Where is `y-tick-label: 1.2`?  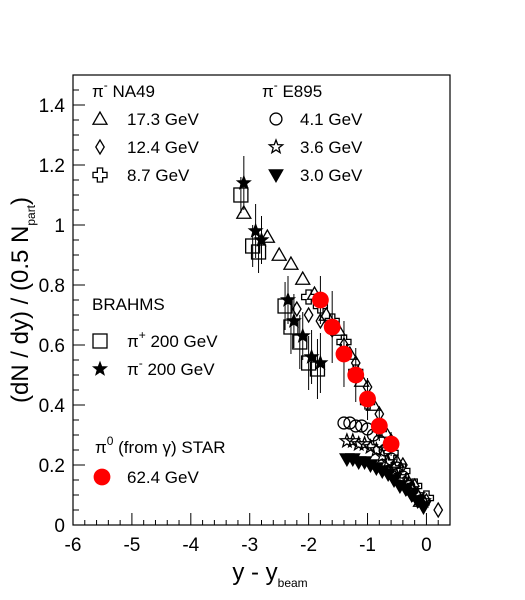
y-tick-label: 1.2 is located at coordinates (52, 166).